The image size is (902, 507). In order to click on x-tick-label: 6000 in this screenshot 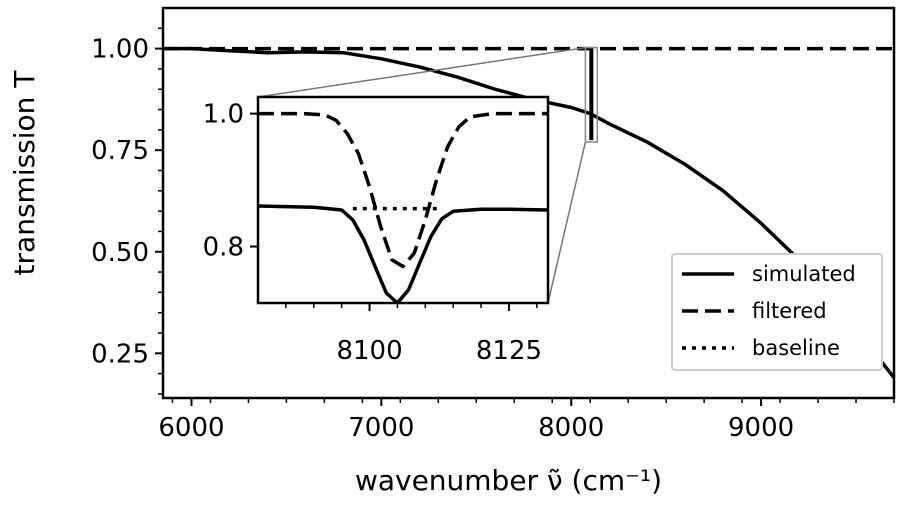, I will do `click(191, 428)`.